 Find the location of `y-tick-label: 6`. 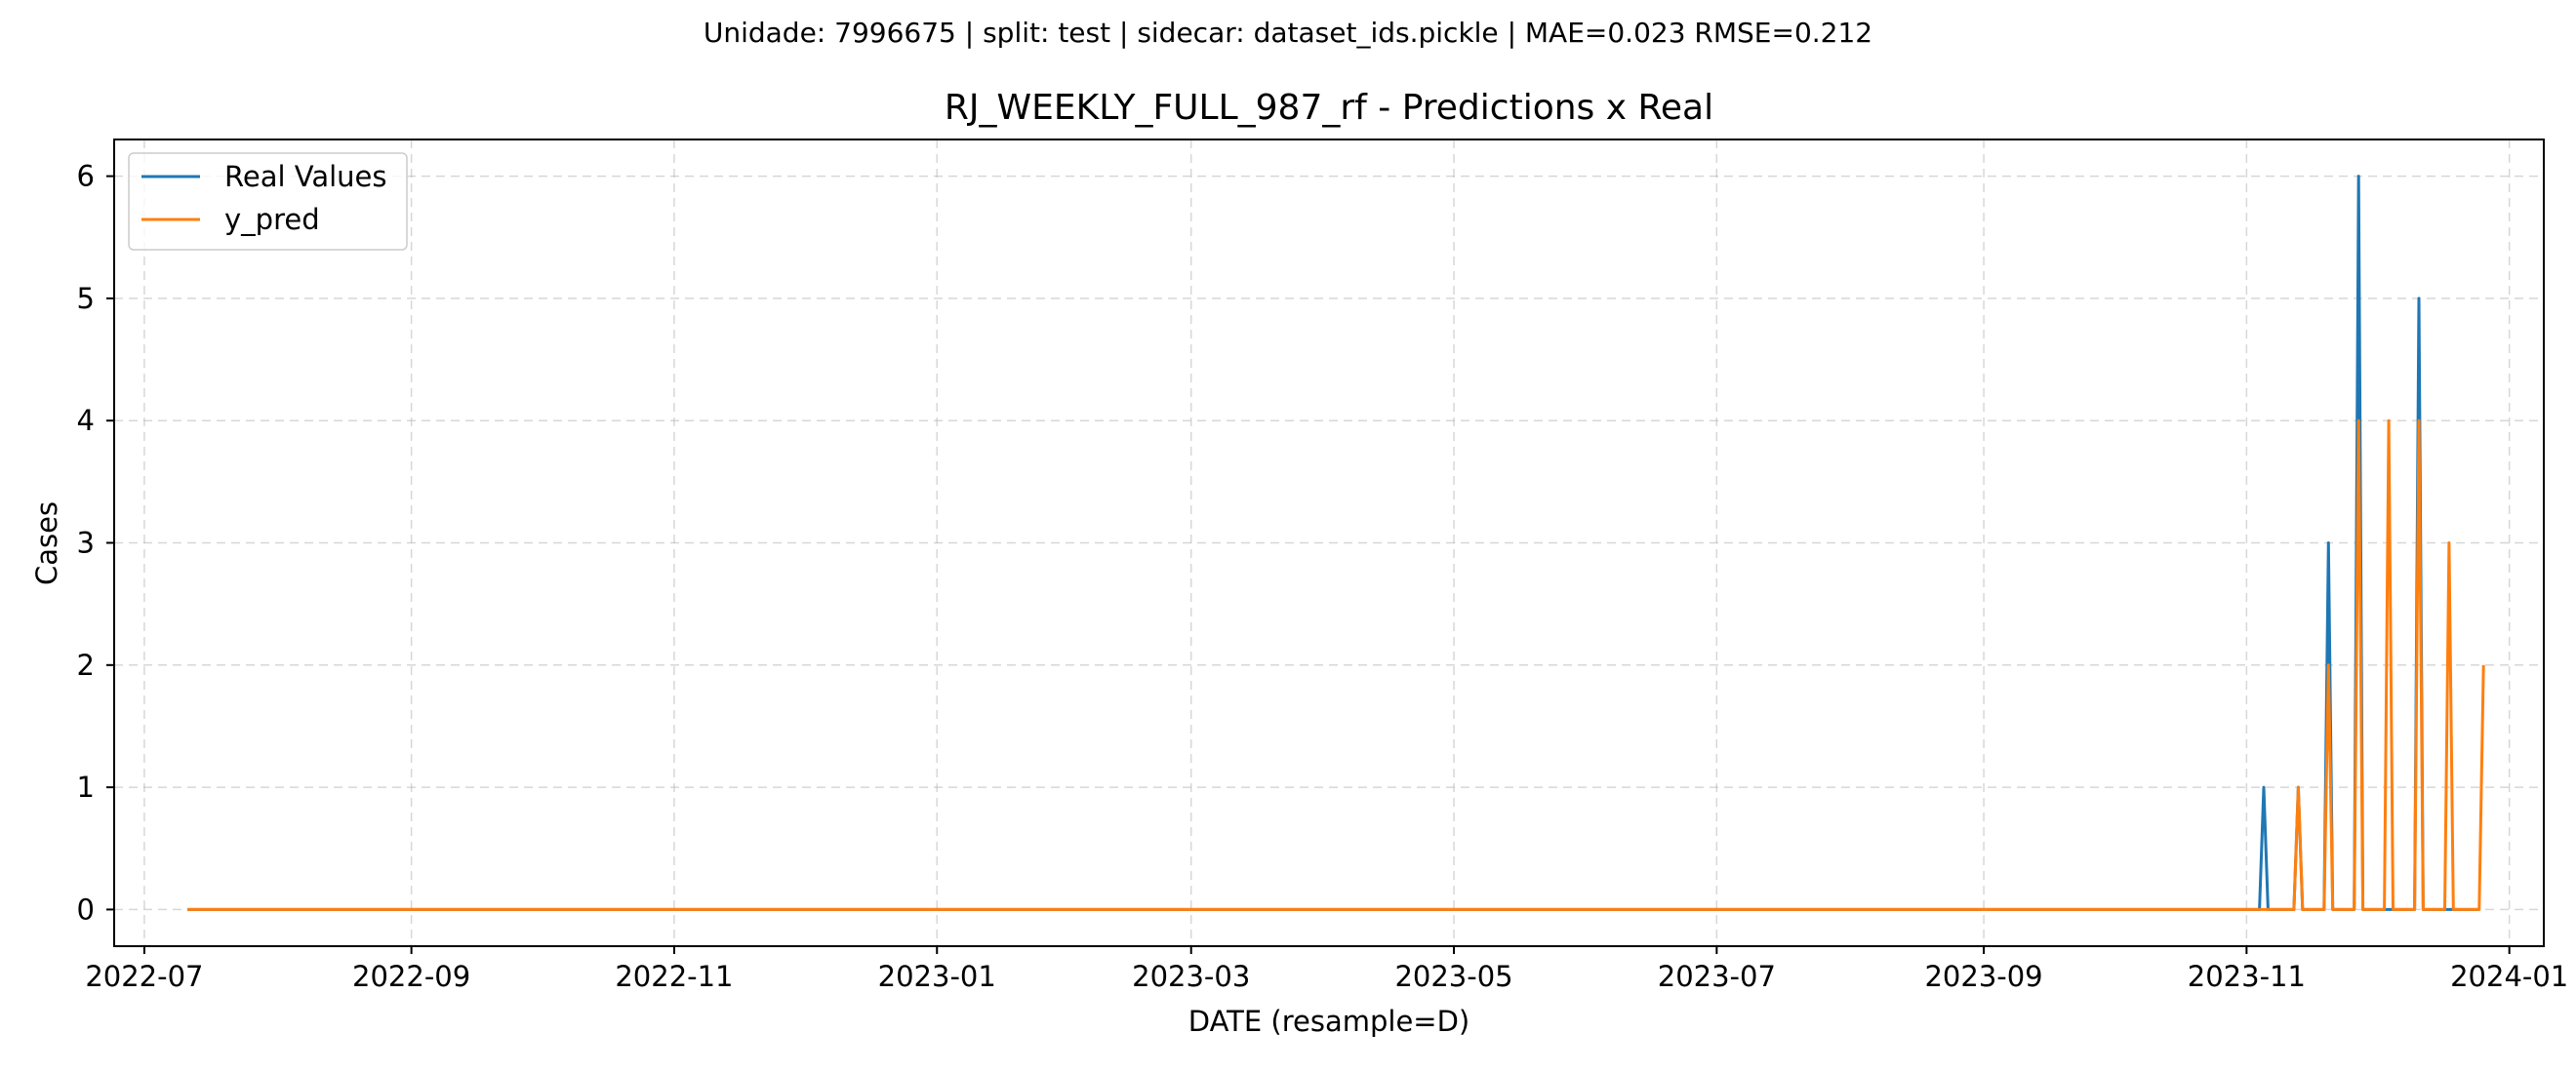

y-tick-label: 6 is located at coordinates (86, 176).